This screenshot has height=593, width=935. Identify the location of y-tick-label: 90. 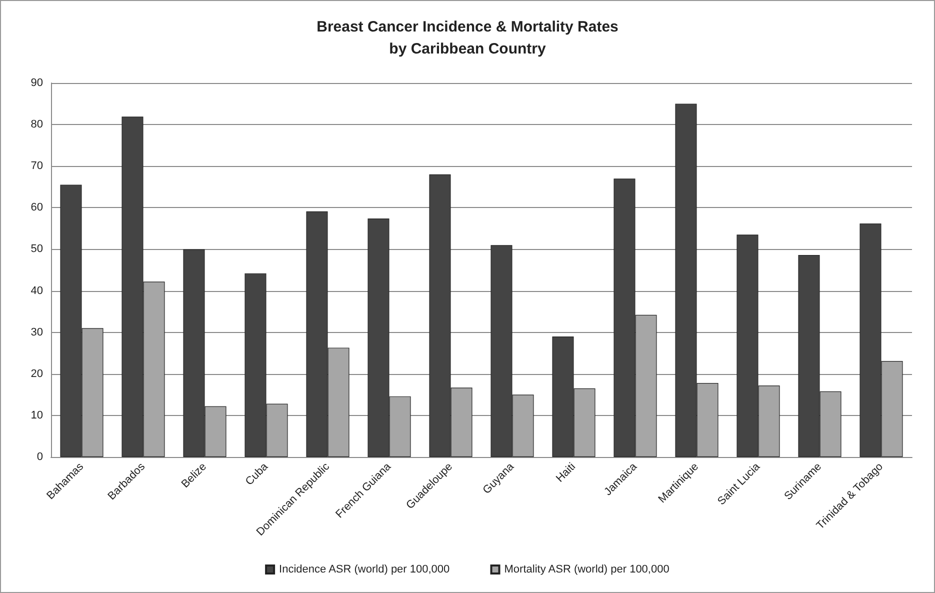
(36, 83).